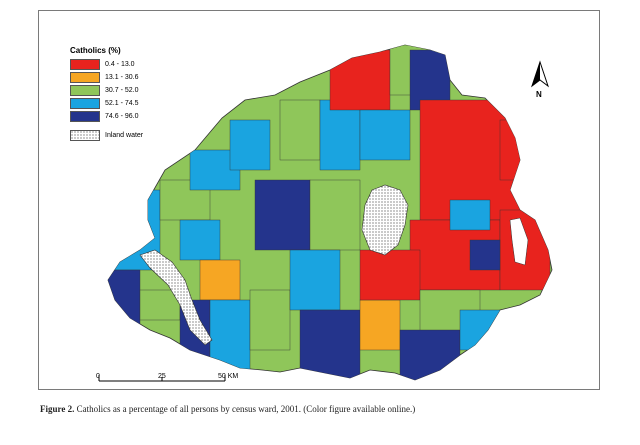 The width and height of the screenshot is (640, 445). Describe the element at coordinates (122, 116) in the screenshot. I see `legend-label: 74.6 - 96.0` at that location.